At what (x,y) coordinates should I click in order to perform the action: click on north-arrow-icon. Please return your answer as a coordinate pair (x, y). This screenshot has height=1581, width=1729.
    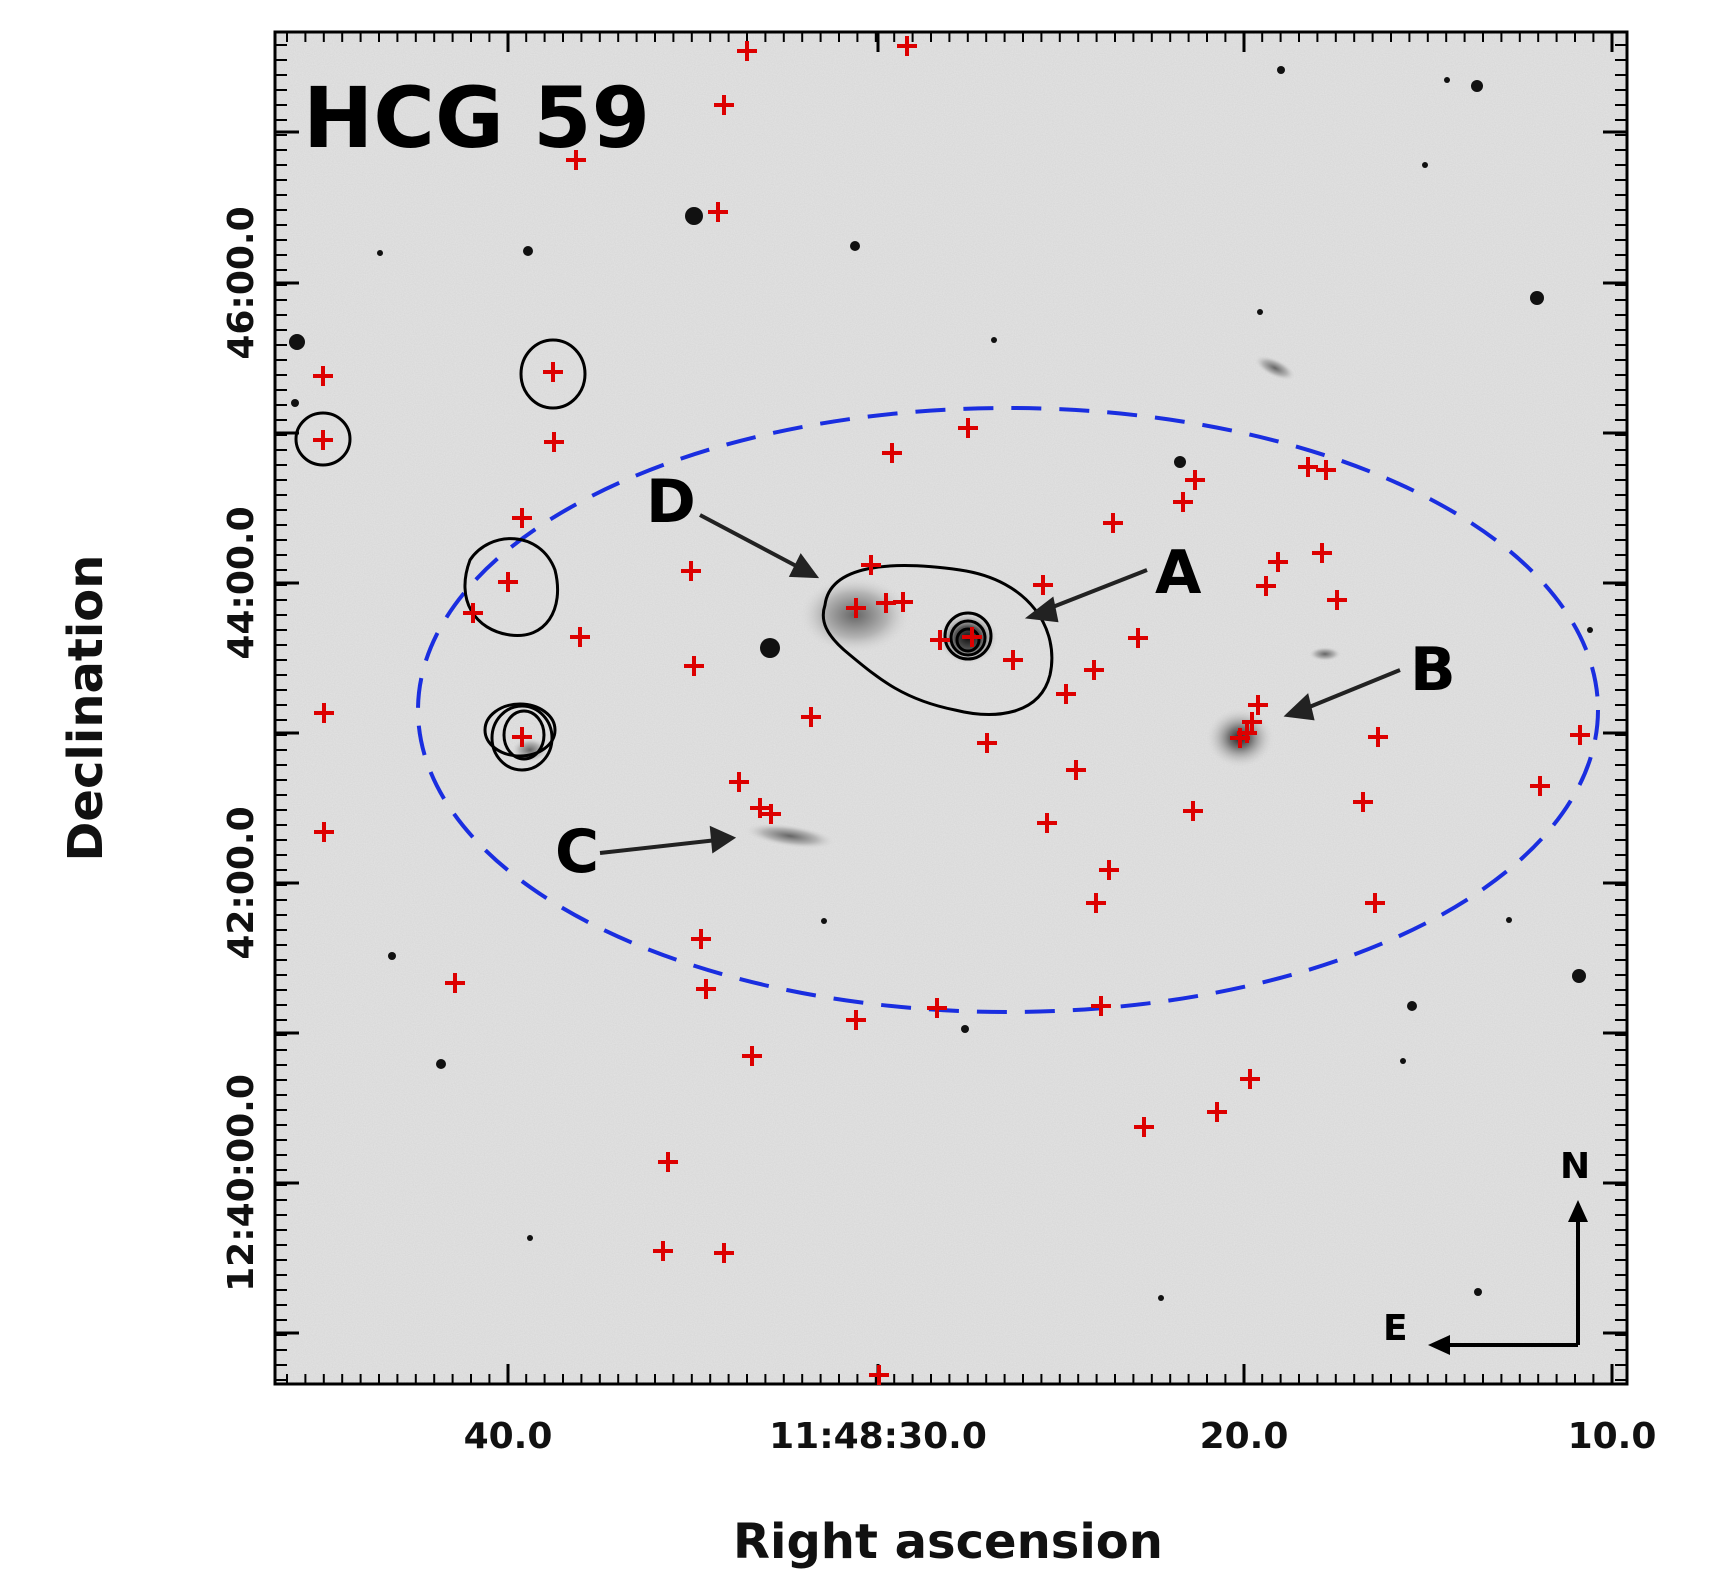
    Looking at the image, I should click on (1578, 1211).